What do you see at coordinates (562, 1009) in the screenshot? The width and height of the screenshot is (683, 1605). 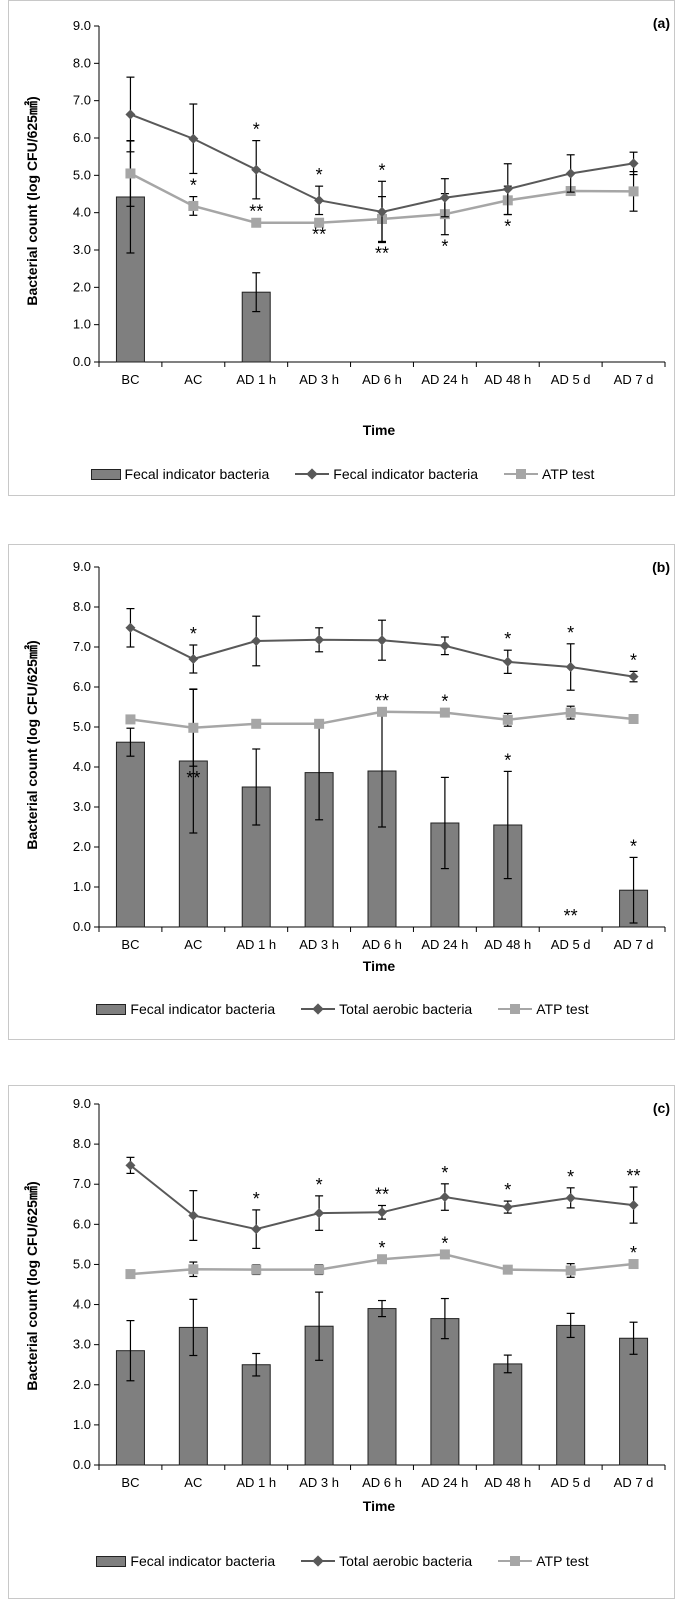 I see `legend-label-atp: ATP test` at bounding box center [562, 1009].